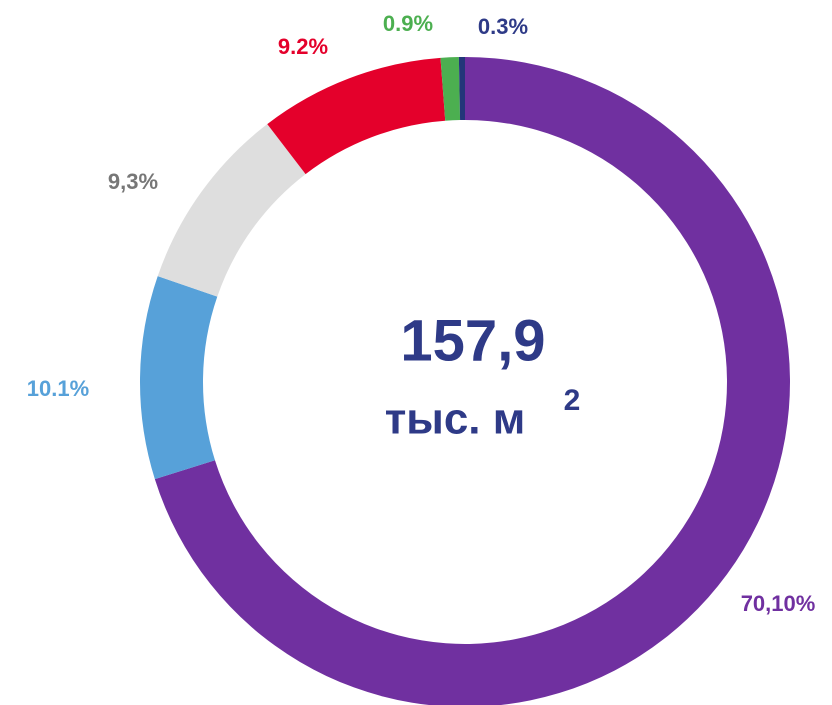 Image resolution: width=832 pixels, height=705 pixels. Describe the element at coordinates (778, 603) in the screenshot. I see `data-label: 70,10%` at that location.